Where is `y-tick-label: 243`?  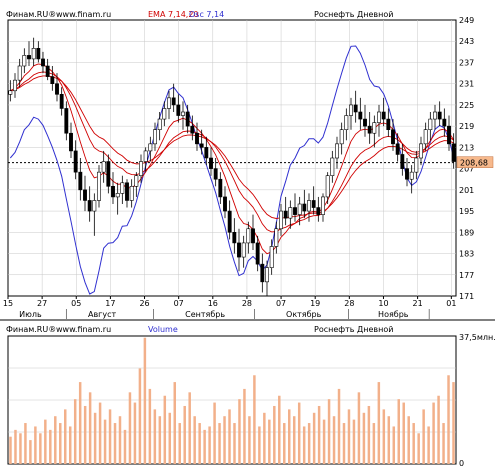 y-tick-label: 243 is located at coordinates (466, 41).